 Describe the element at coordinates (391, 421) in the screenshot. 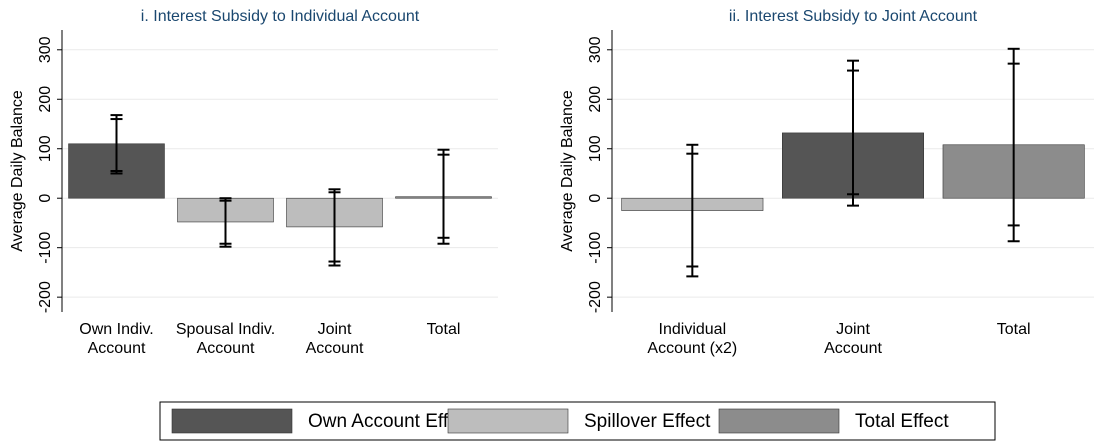

I see `legend-label: Own Account Effect` at that location.